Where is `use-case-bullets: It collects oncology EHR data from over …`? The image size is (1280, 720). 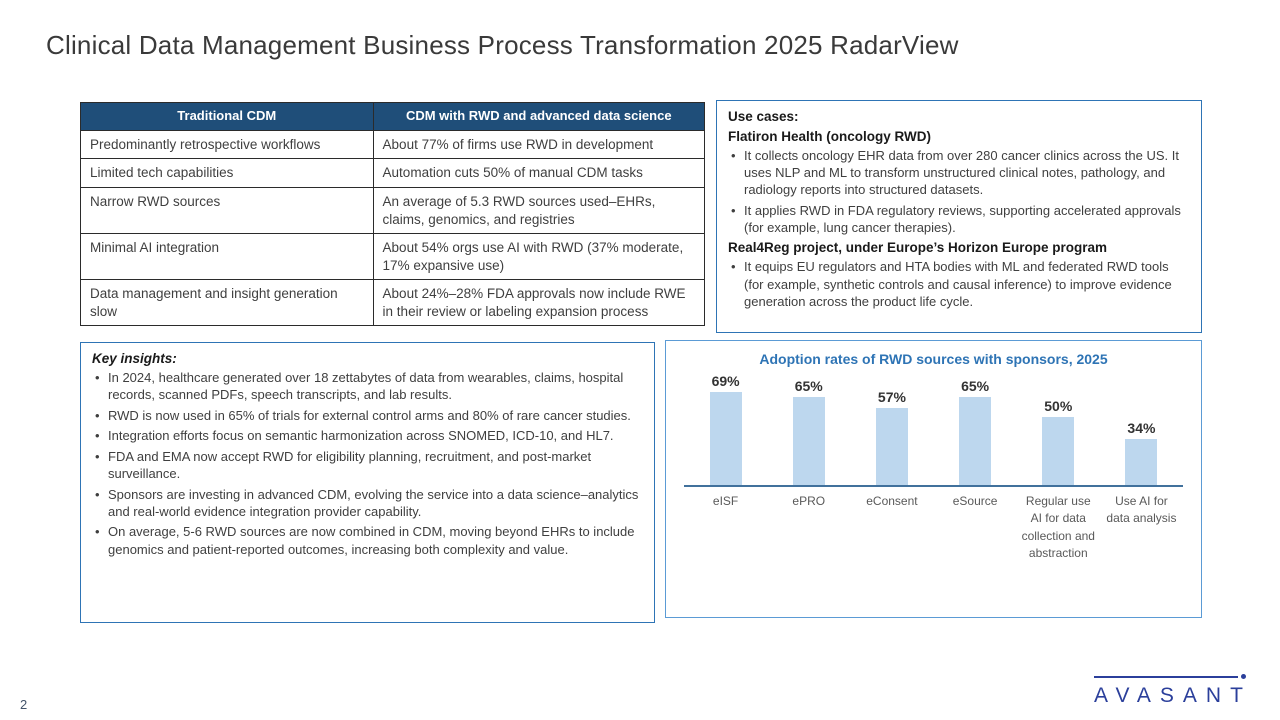
use-case-bullets: It collects oncology EHR data from over … is located at coordinates (959, 191).